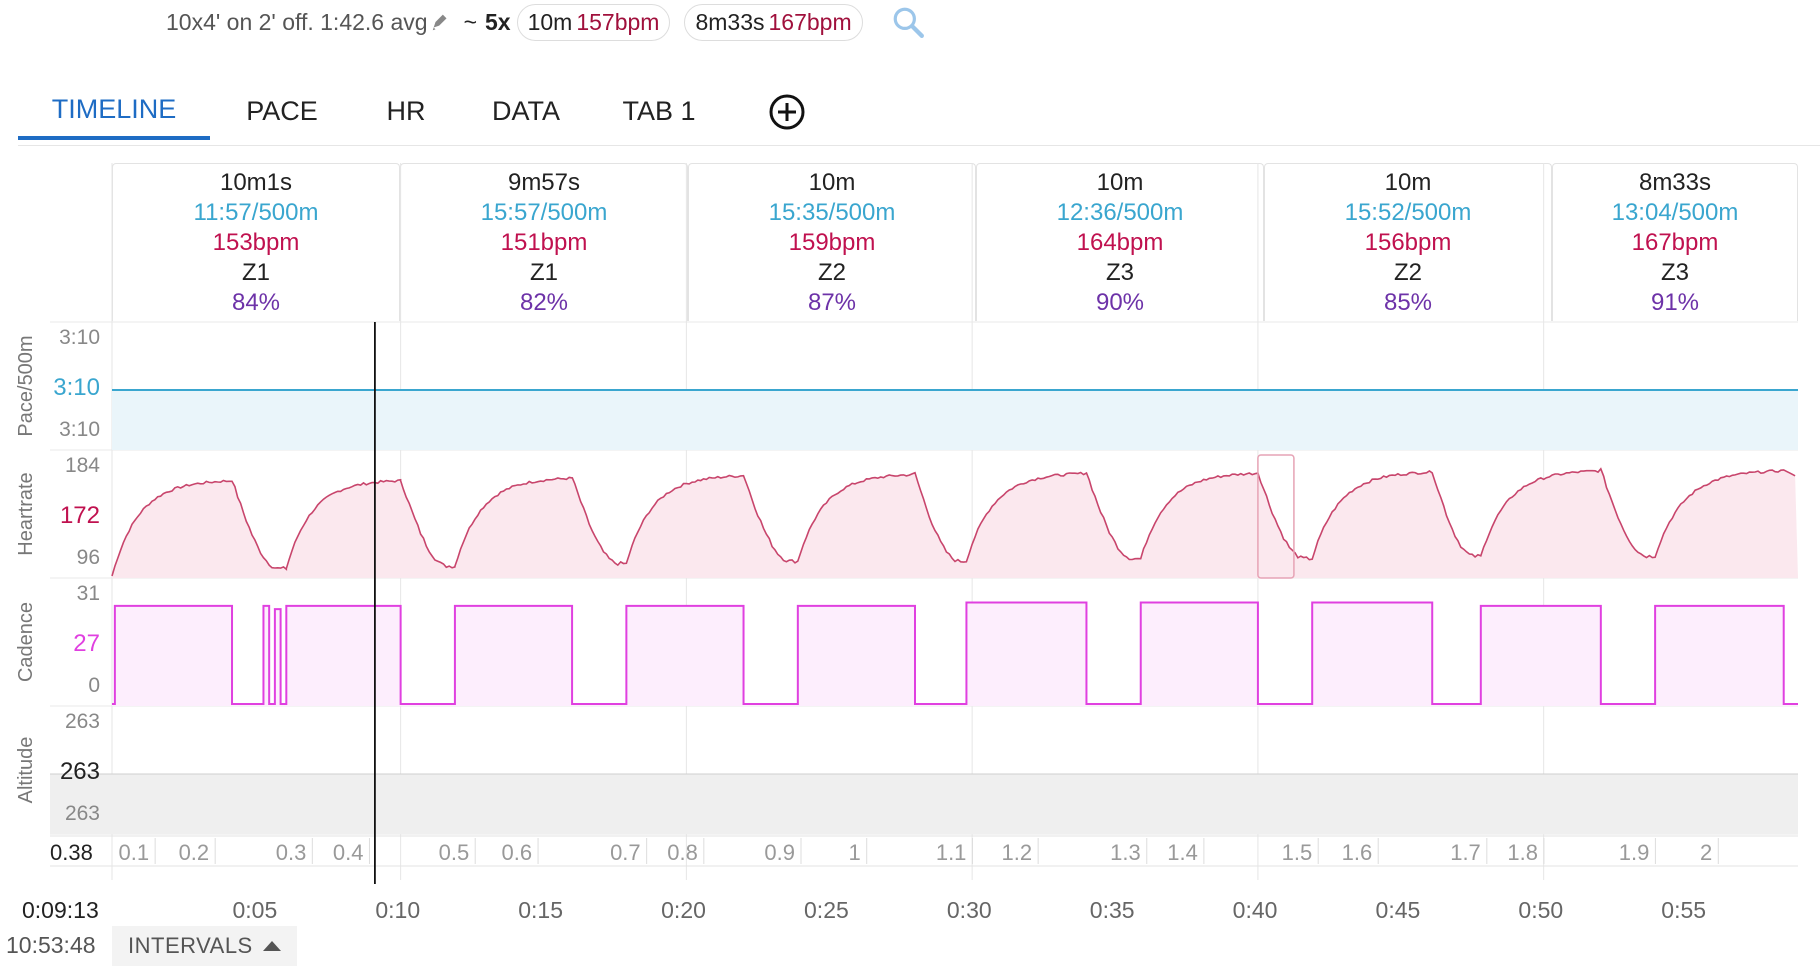  I want to click on interval-heartrate: 151bpm, so click(544, 242).